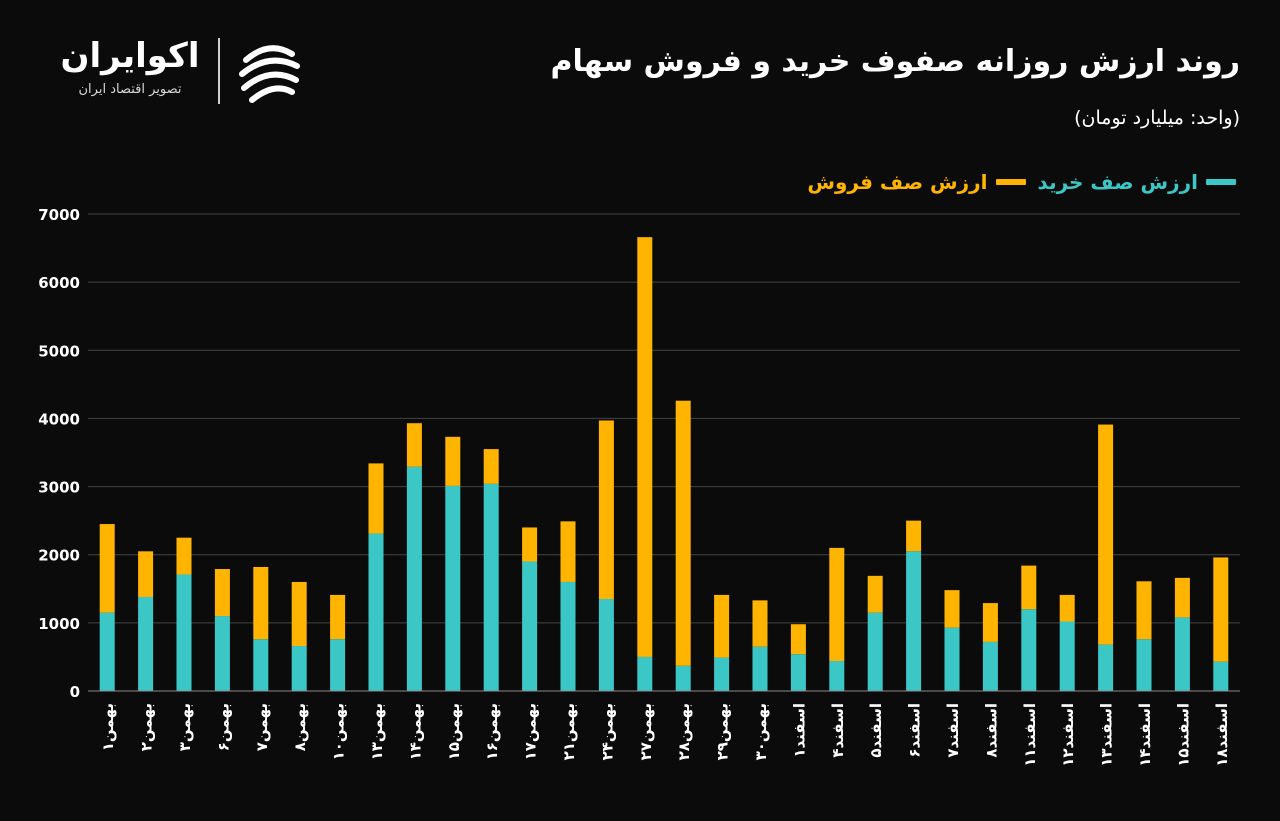 The width and height of the screenshot is (1280, 821). What do you see at coordinates (59, 624) in the screenshot?
I see `y-tick-label: 1000` at bounding box center [59, 624].